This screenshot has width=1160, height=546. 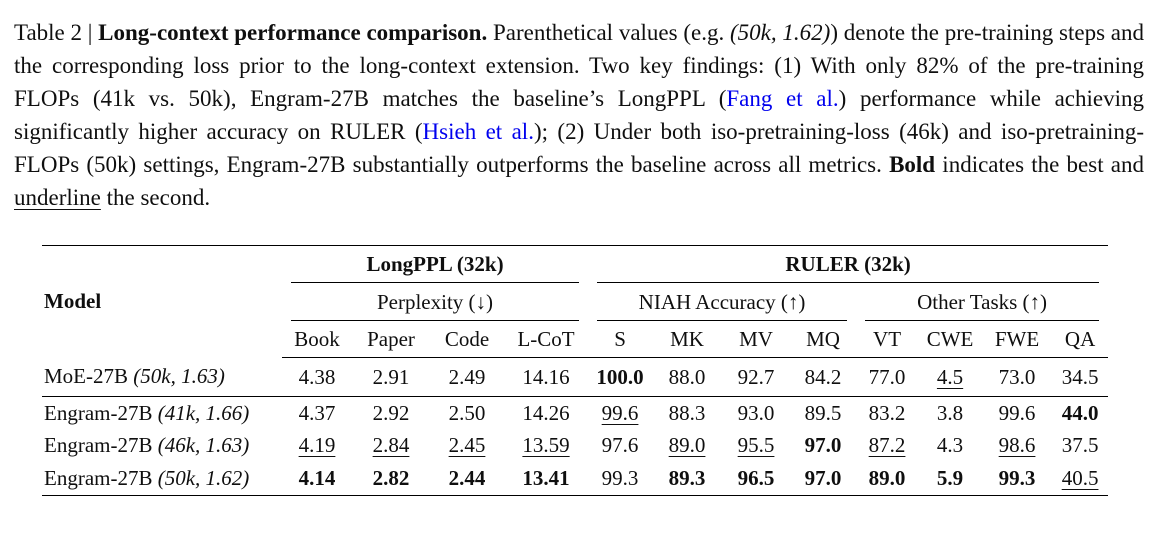 What do you see at coordinates (950, 444) in the screenshot?
I see `value-cell: 4.3` at bounding box center [950, 444].